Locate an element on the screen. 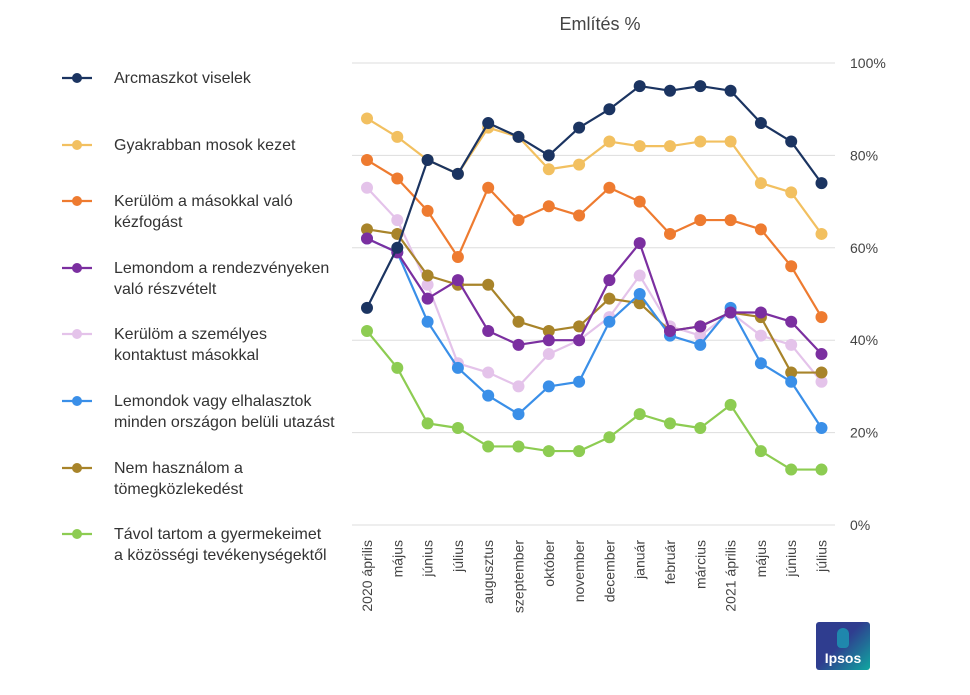 The height and width of the screenshot is (695, 970). ipsos-logo: Ipsos is located at coordinates (843, 646).